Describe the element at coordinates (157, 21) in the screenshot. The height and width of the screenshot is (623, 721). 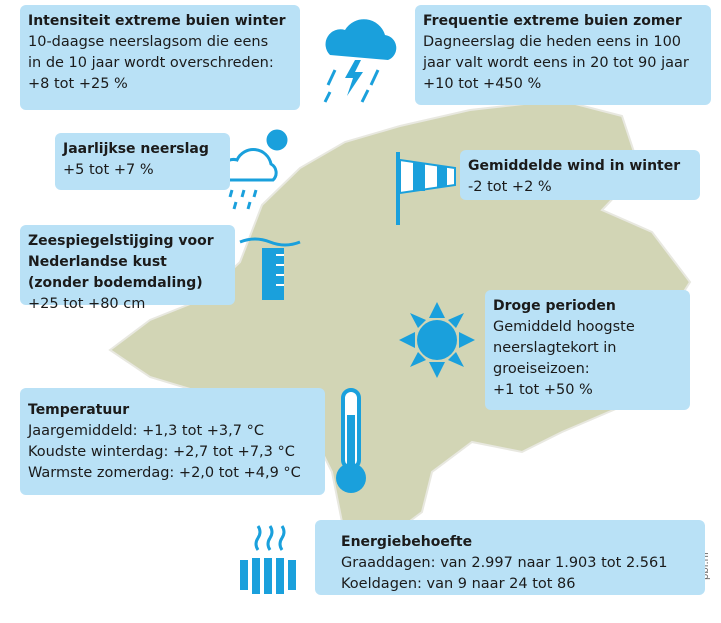
I see `panel-title: Intensiteit extreme buien winter` at that location.